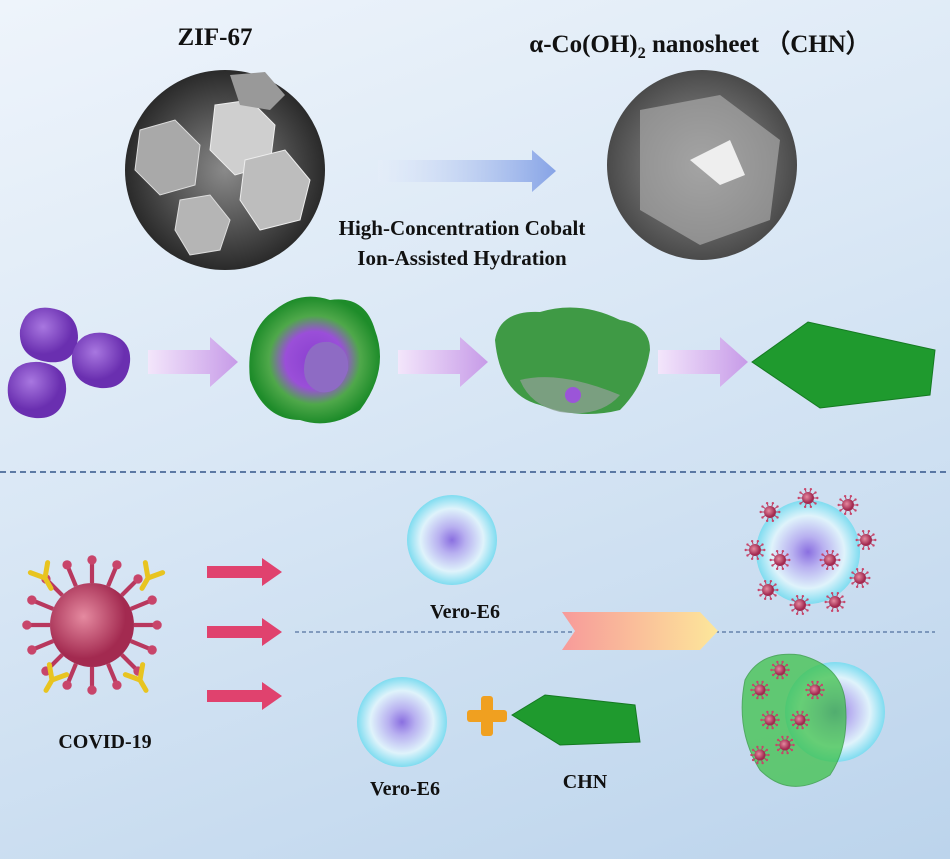 This screenshot has height=859, width=950. Describe the element at coordinates (69, 363) in the screenshot. I see `zif67-particles` at that location.